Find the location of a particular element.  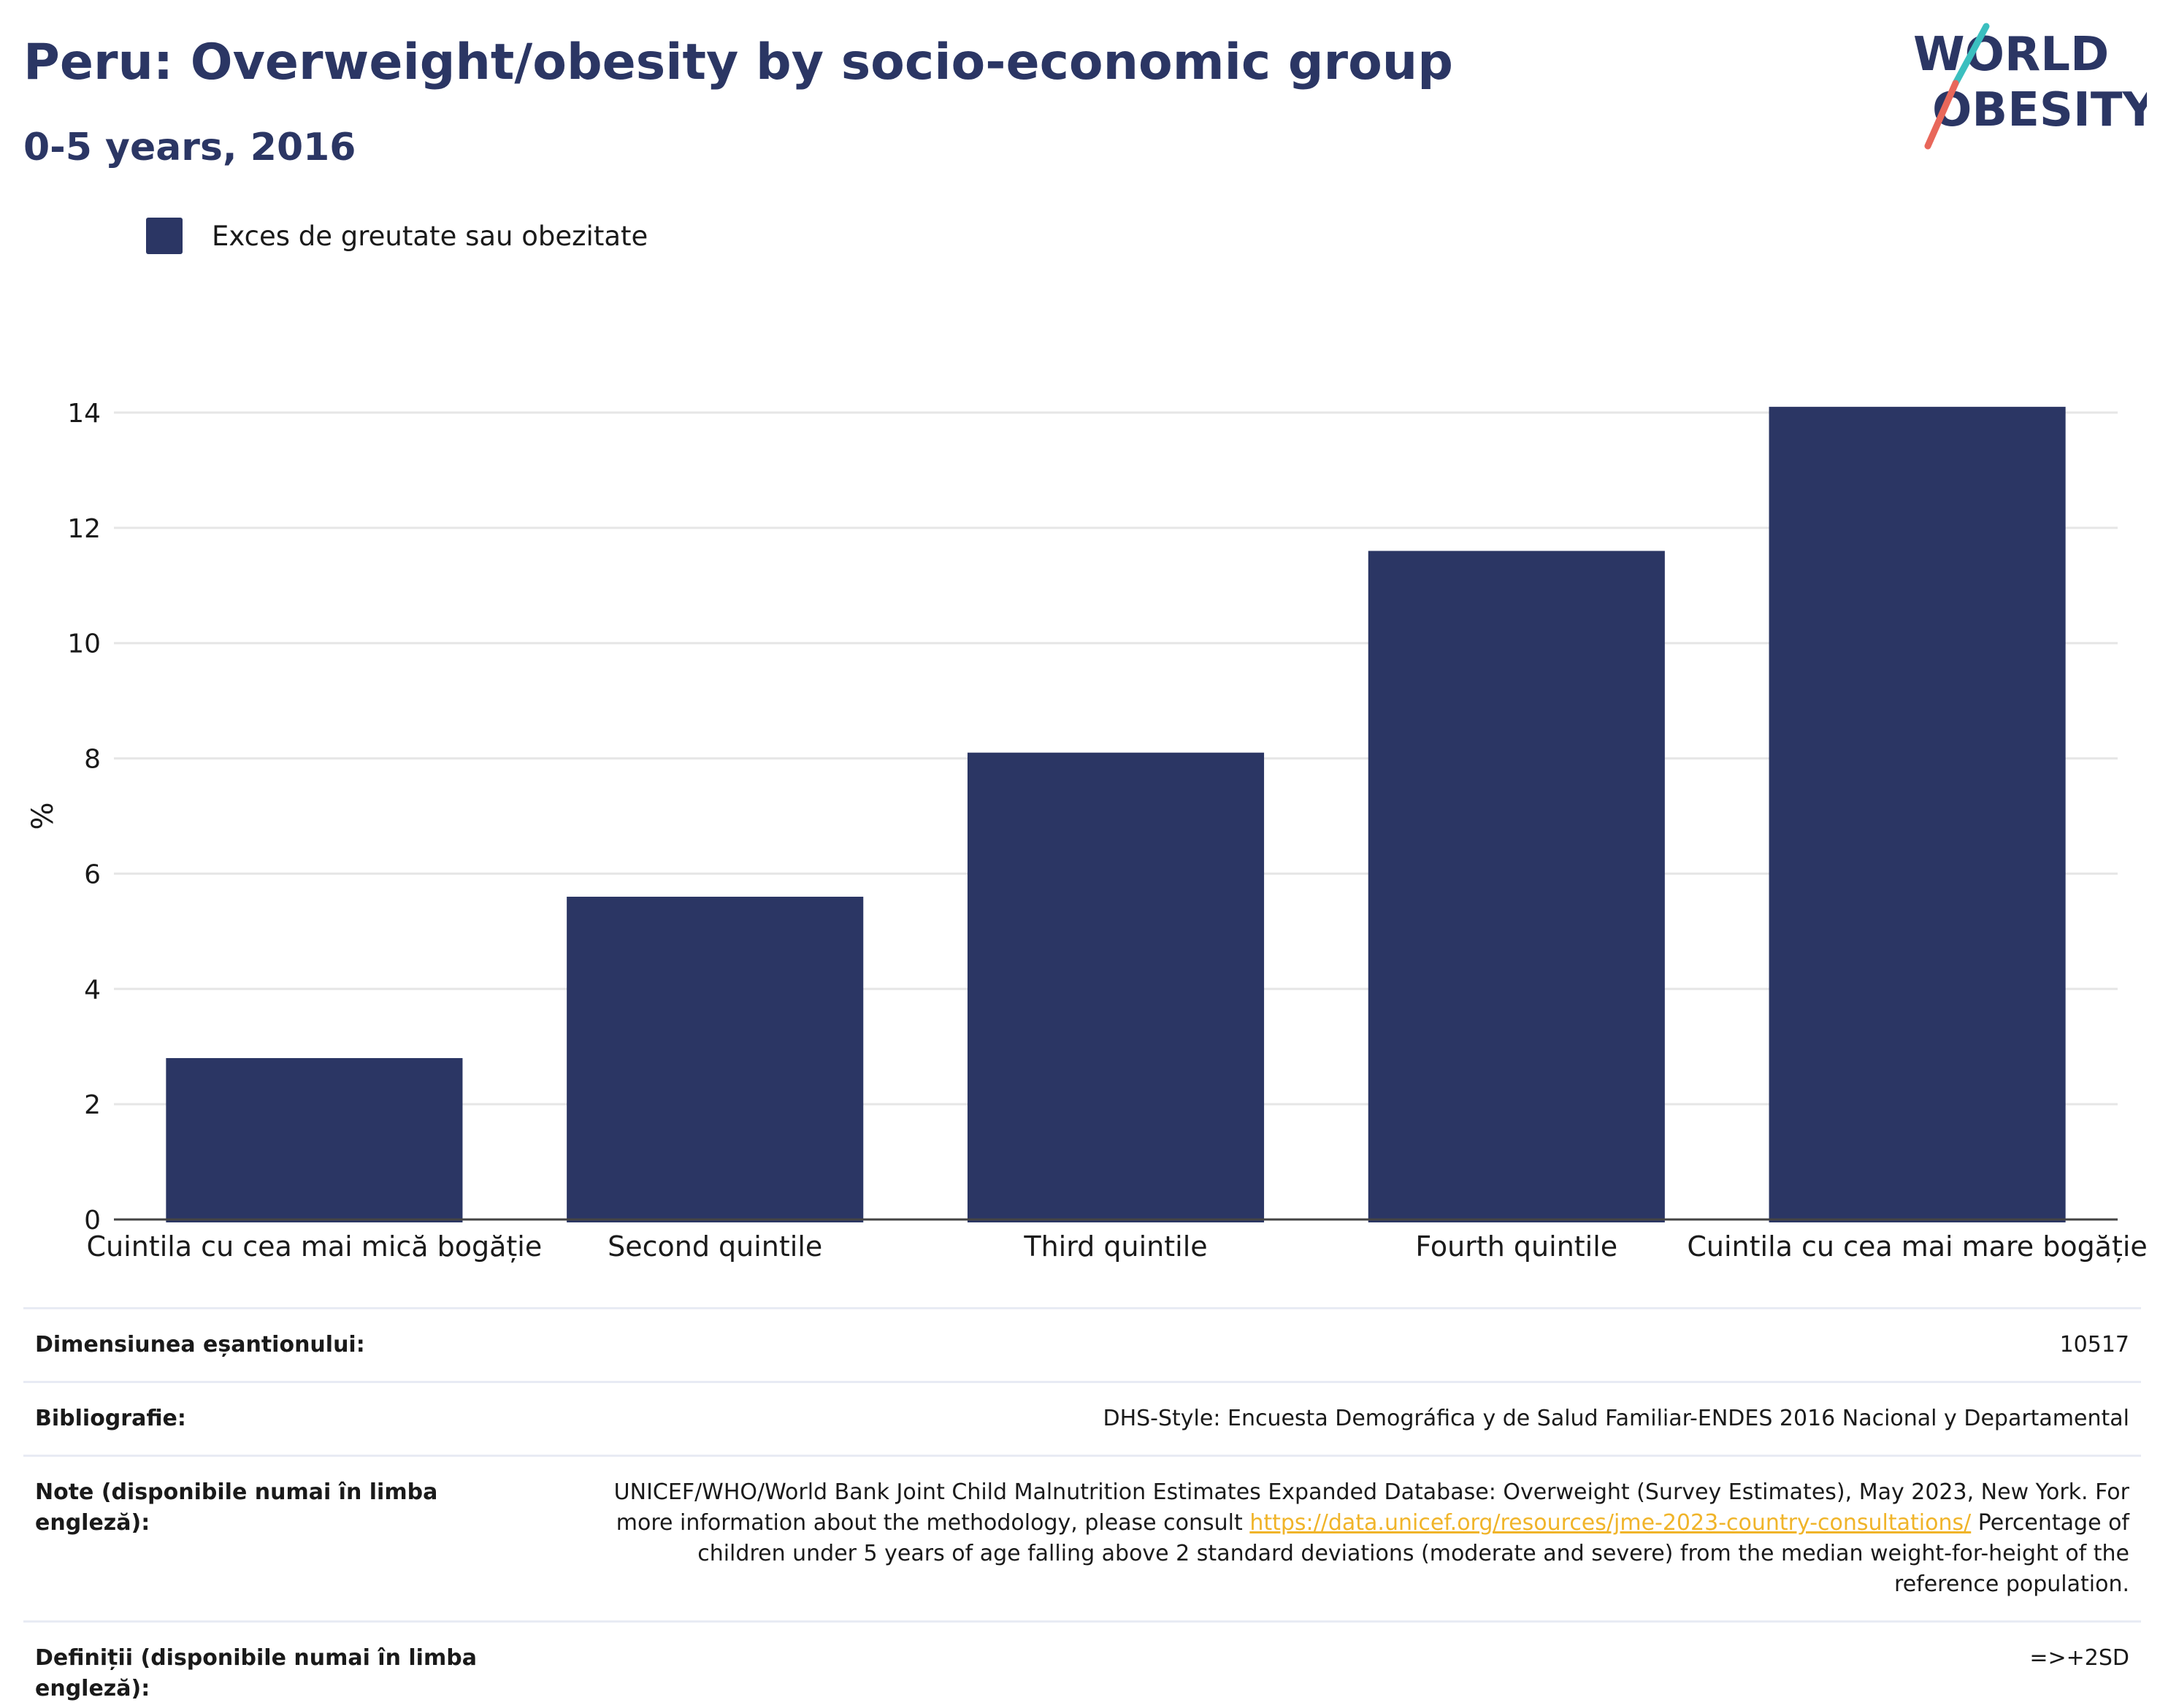

x-tick-label: Fourth quintile is located at coordinates (1516, 1246).